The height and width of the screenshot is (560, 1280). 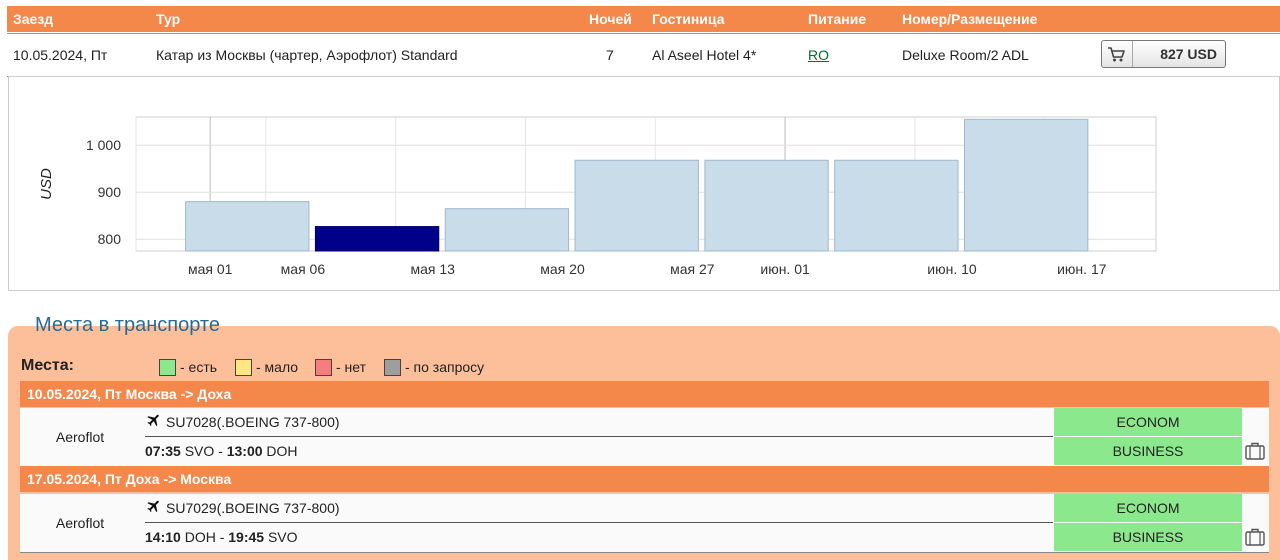 I want to click on buy-button: 827 USD, so click(x=1163, y=54).